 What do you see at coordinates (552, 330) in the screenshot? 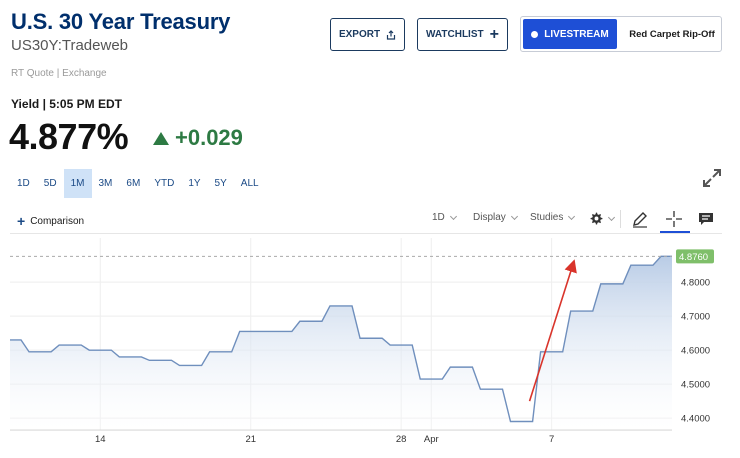
I see `annotation-arrow` at bounding box center [552, 330].